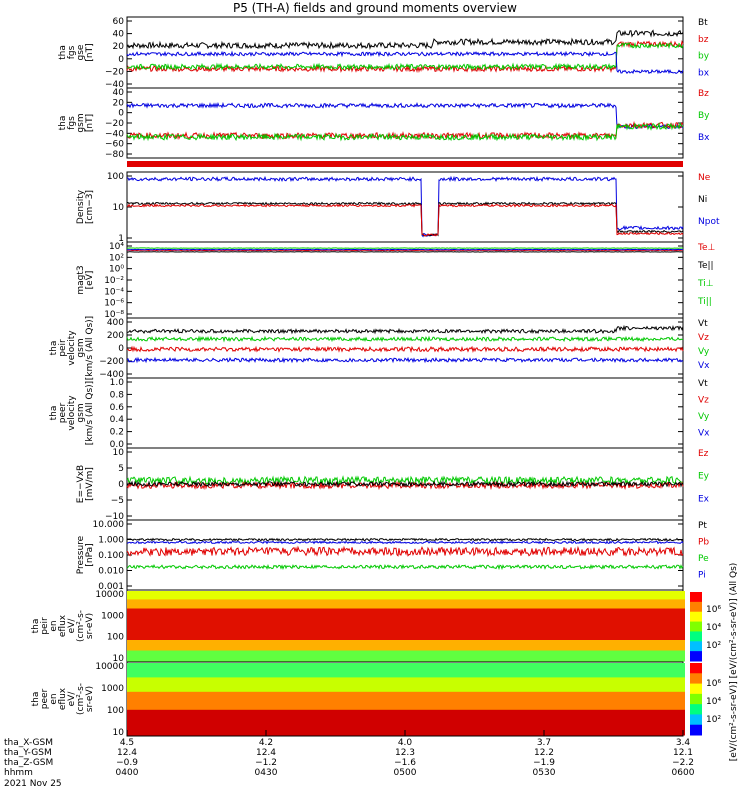  I want to click on ion-spectrogram, so click(406, 626).